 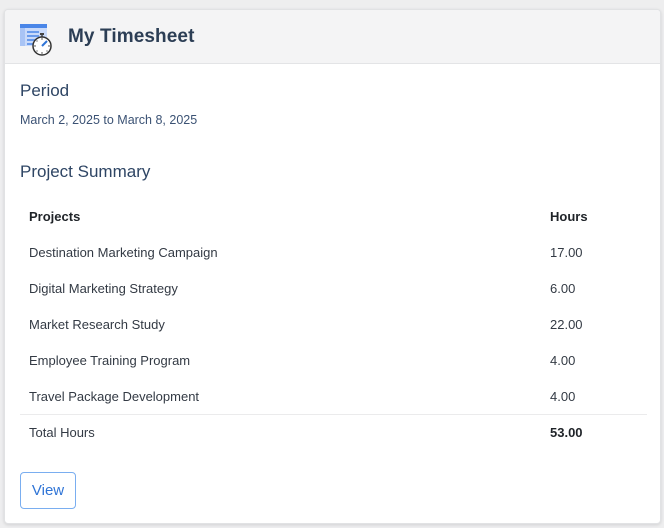 I want to click on table-row: Employee Training Program 4.00, so click(x=333, y=360).